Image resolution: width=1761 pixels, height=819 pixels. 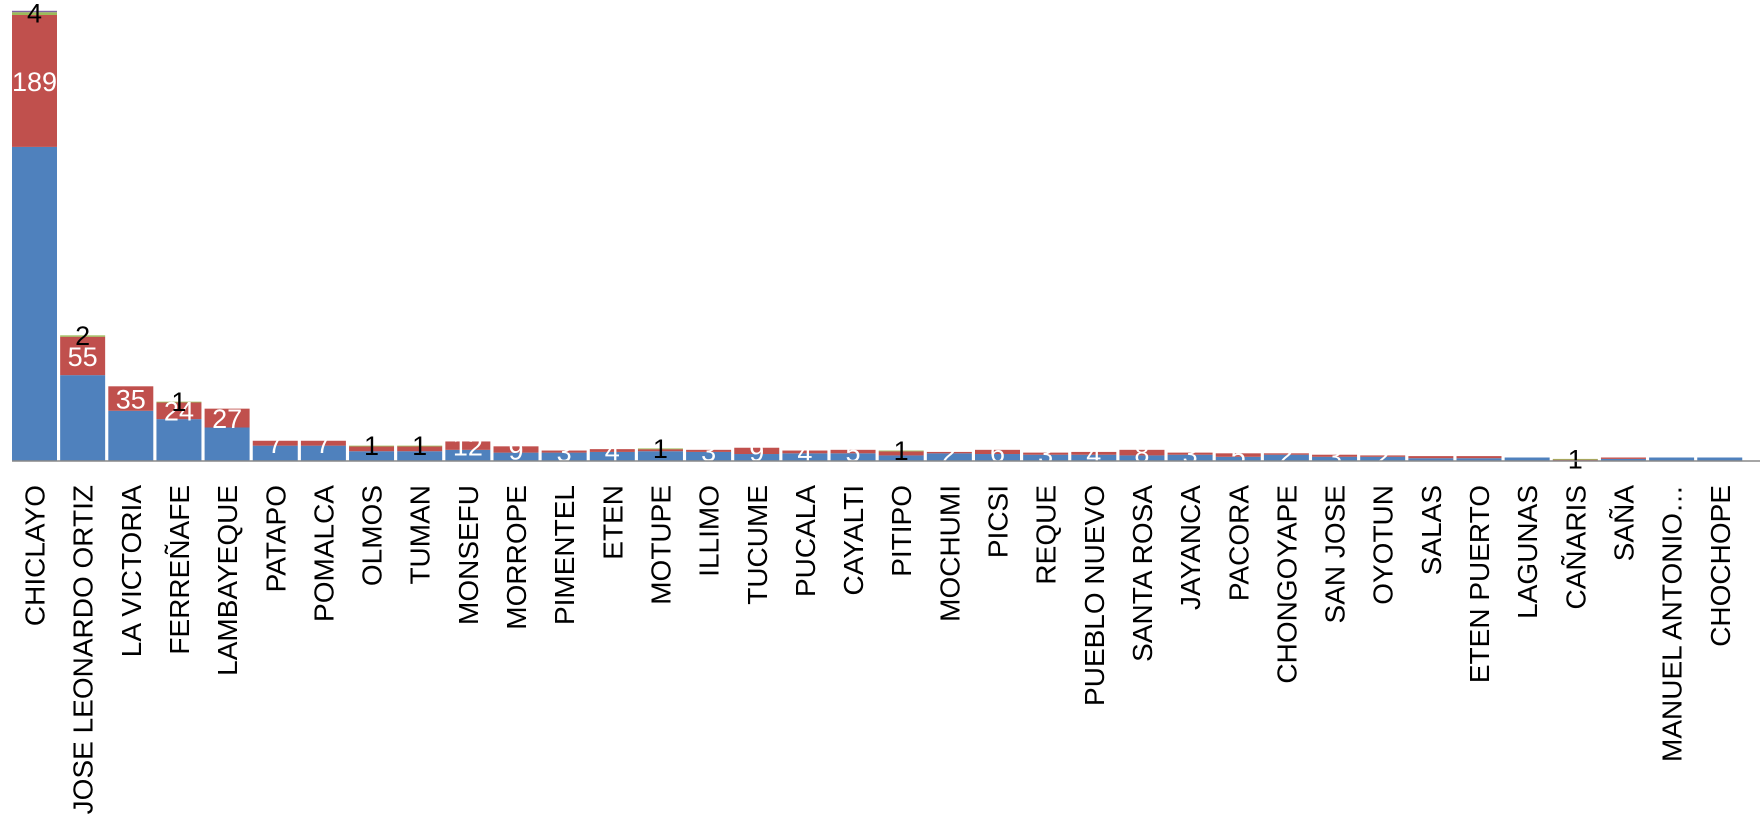 I want to click on category-label-9: MONSEFU, so click(x=468, y=555).